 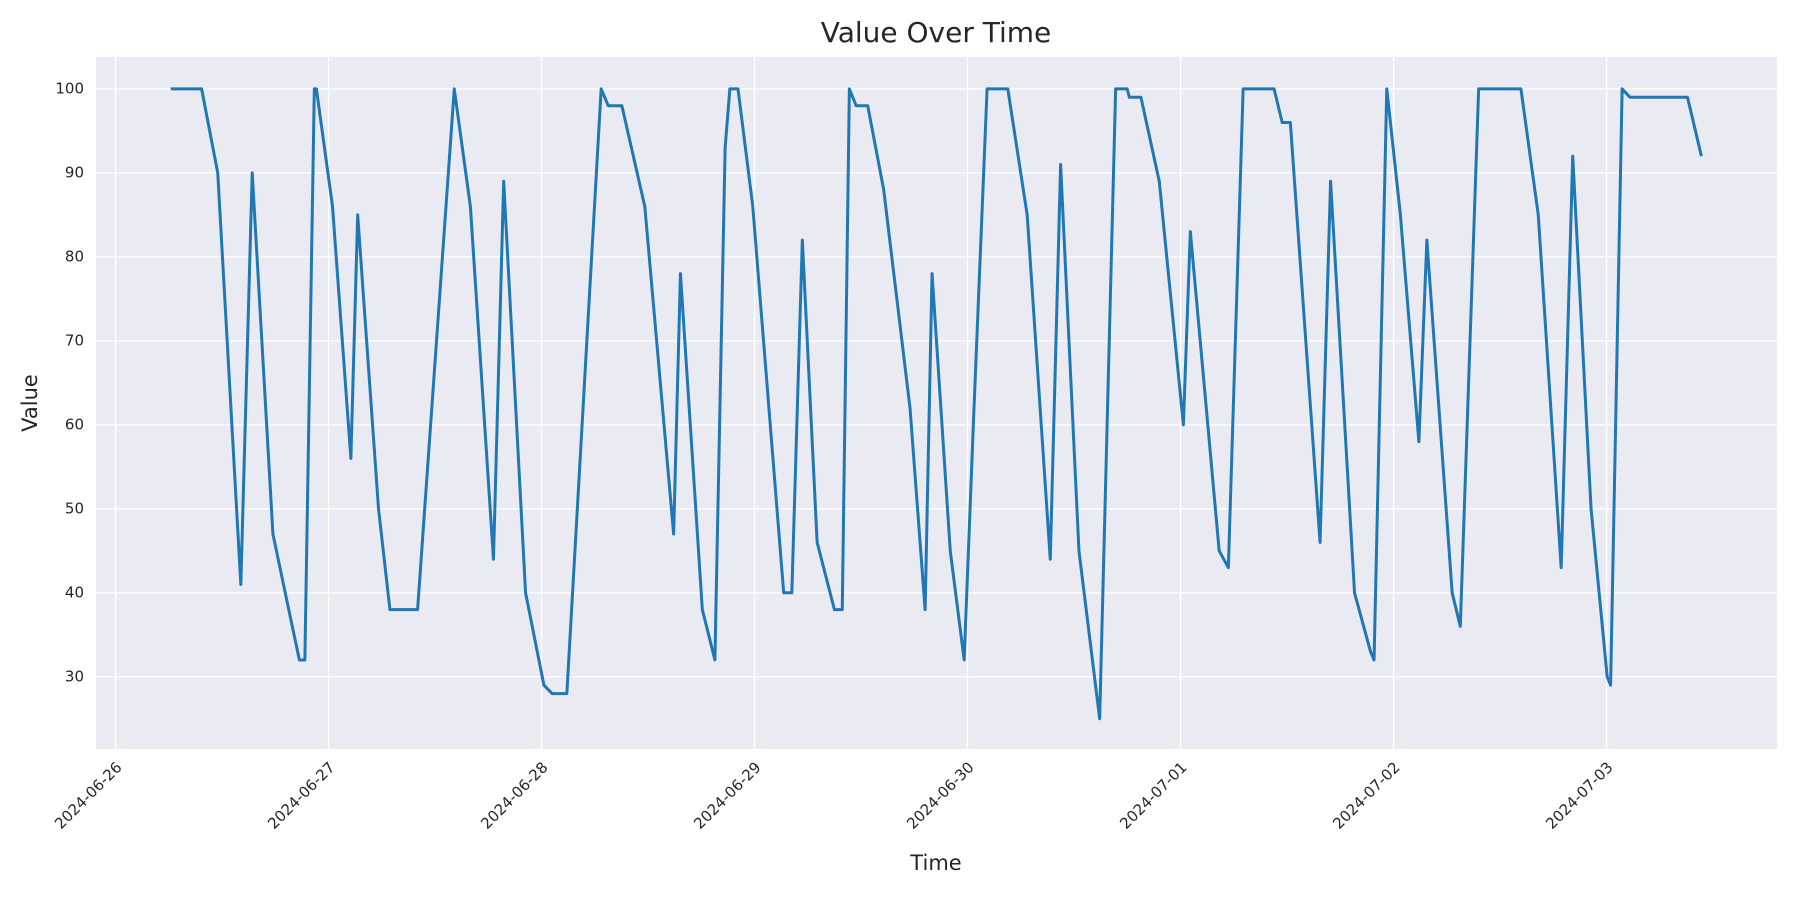 What do you see at coordinates (69, 88) in the screenshot?
I see `y-tick-label: 100` at bounding box center [69, 88].